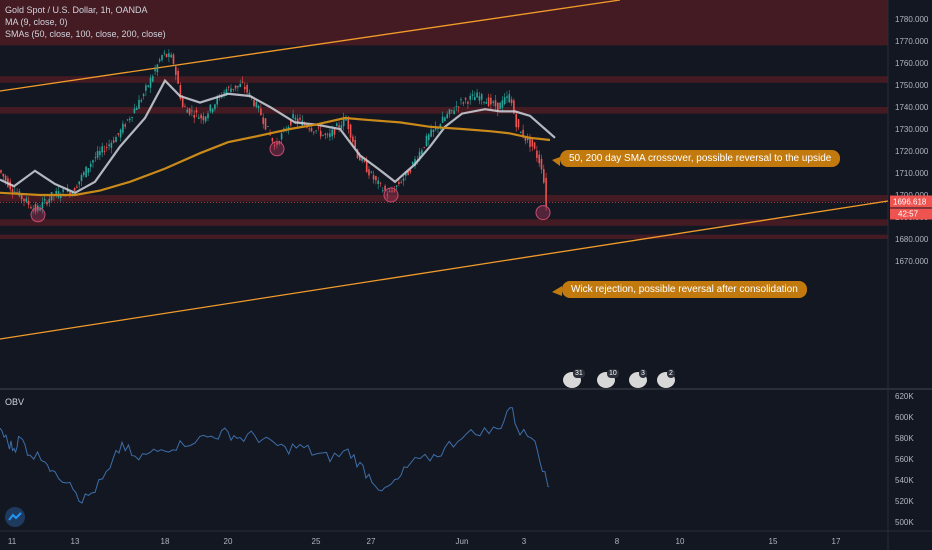  Describe the element at coordinates (275, 455) in the screenshot. I see `obv-line` at that location.